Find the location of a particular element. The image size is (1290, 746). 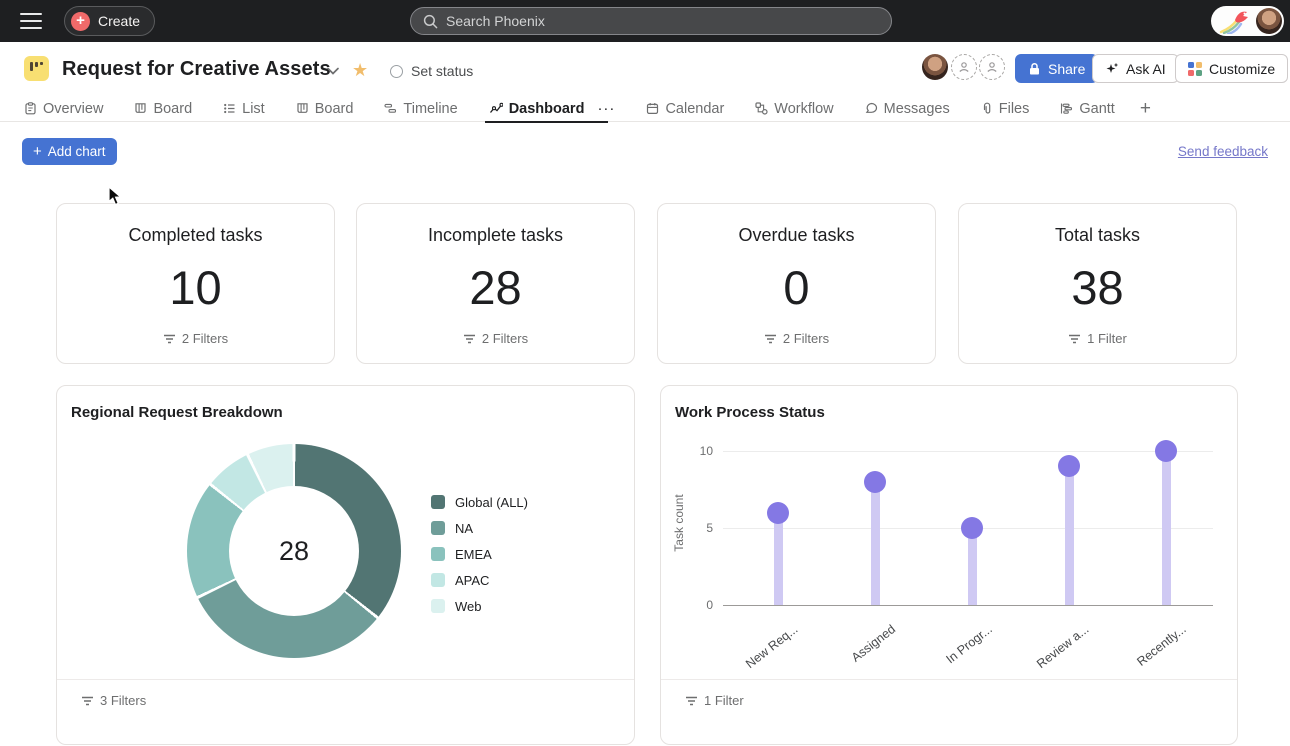

user-avatar is located at coordinates (1269, 21).